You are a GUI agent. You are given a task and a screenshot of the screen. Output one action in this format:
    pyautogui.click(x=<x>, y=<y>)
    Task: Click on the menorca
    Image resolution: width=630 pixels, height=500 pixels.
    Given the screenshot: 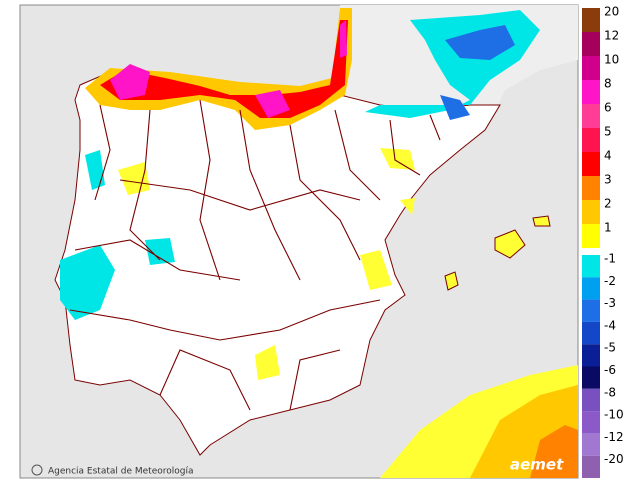 What is the action you would take?
    pyautogui.click(x=541, y=221)
    